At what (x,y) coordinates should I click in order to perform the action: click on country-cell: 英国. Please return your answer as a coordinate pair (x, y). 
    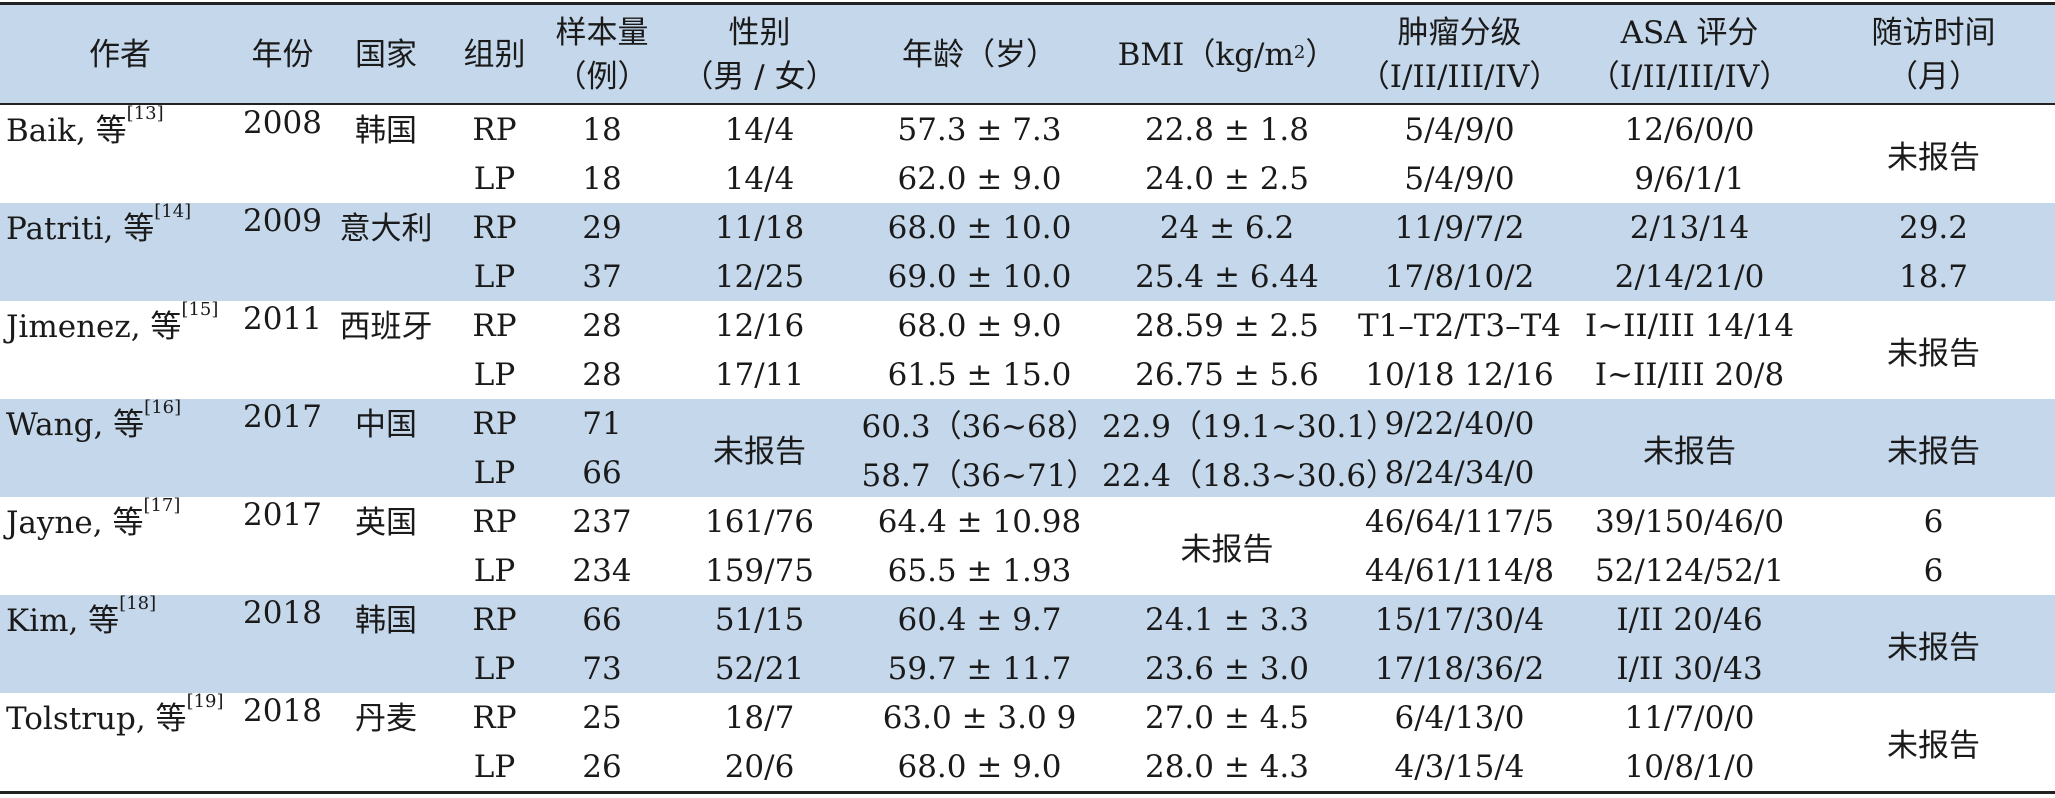
    Looking at the image, I should click on (386, 523).